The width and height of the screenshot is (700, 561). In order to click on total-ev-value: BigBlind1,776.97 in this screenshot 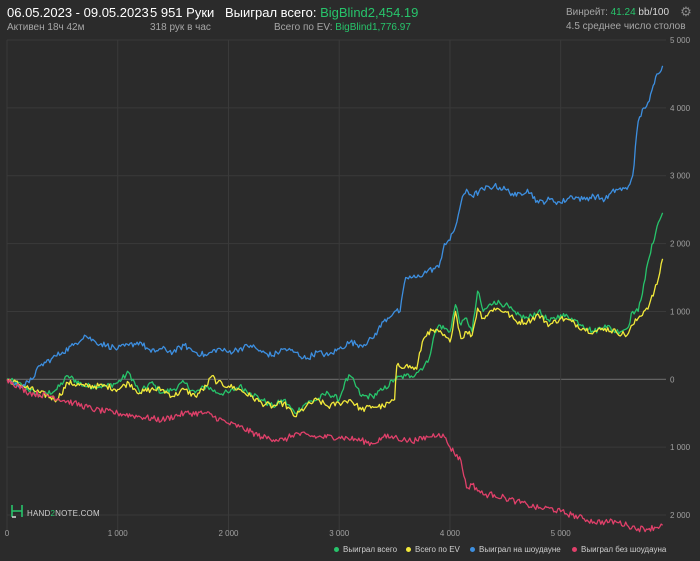, I will do `click(373, 27)`.